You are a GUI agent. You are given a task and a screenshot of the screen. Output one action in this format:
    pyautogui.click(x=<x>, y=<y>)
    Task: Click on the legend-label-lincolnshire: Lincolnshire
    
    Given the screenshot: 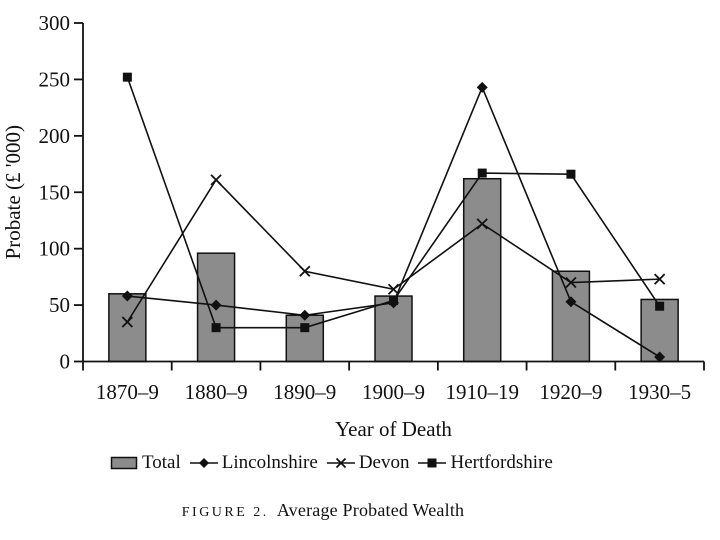 What is the action you would take?
    pyautogui.click(x=269, y=462)
    